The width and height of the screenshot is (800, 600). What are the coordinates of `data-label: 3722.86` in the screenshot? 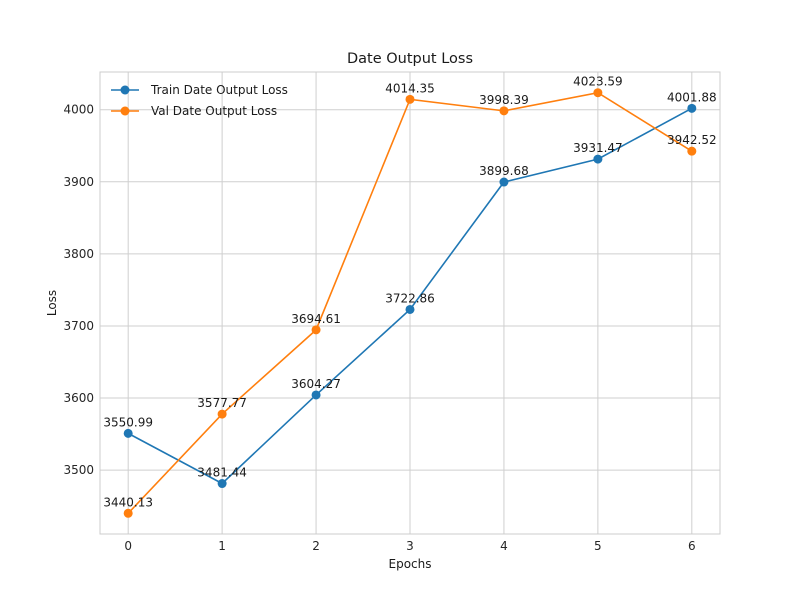 It's located at (410, 298).